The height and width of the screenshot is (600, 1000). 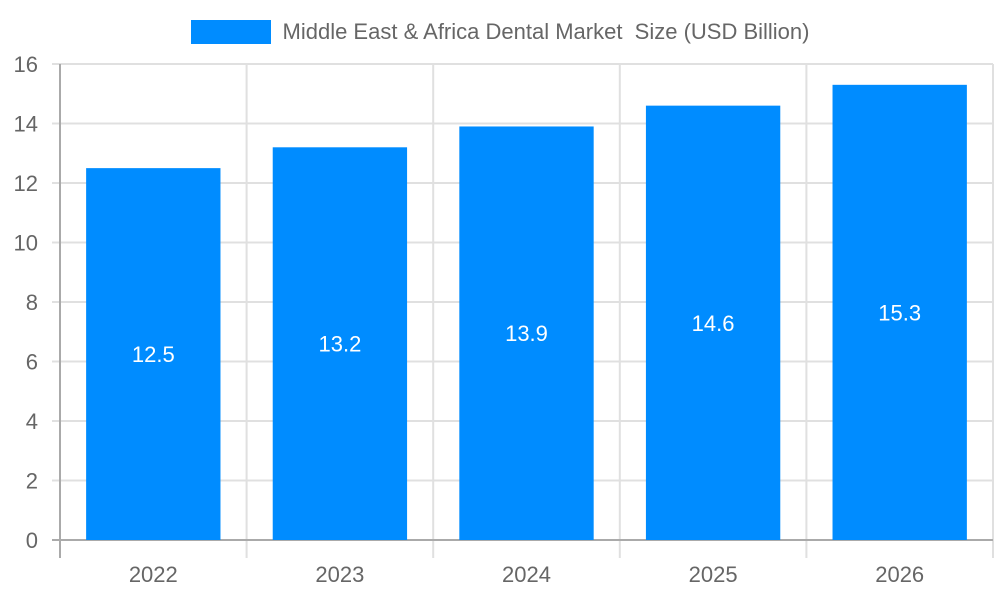 I want to click on bar-value-label: 14.6, so click(x=713, y=323).